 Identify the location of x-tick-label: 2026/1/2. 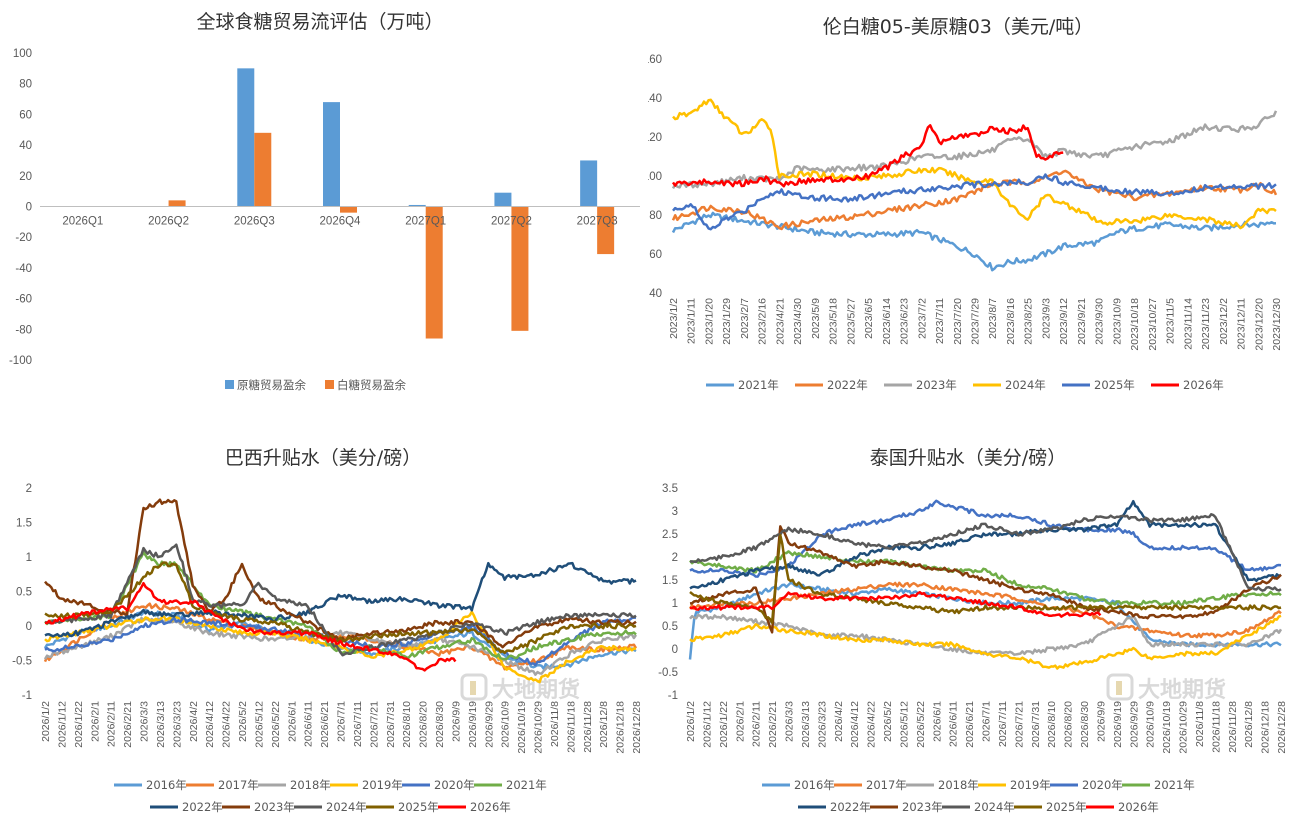
(46, 721).